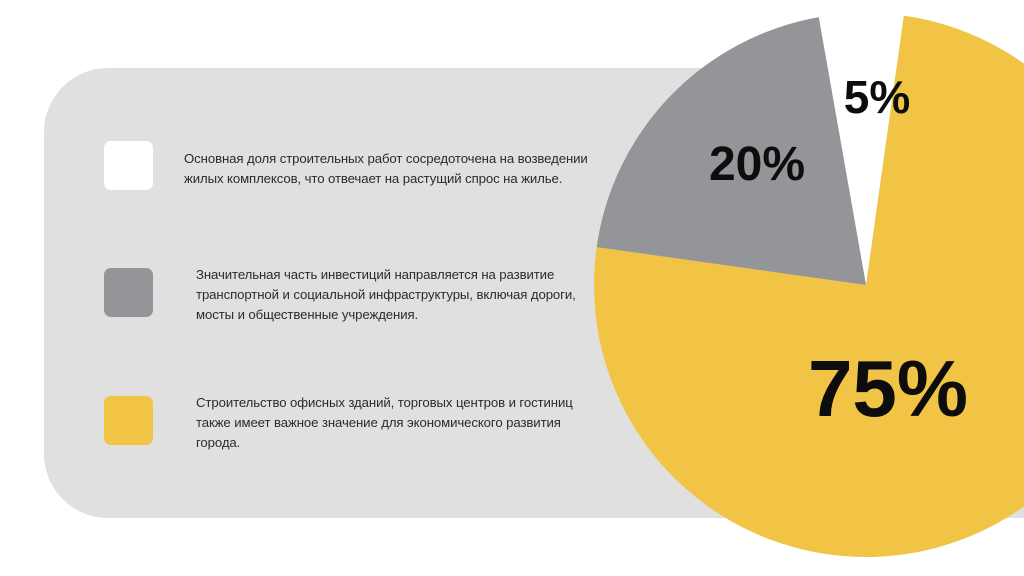 Image resolution: width=1024 pixels, height=576 pixels. What do you see at coordinates (128, 292) in the screenshot?
I see `legend-swatch-gray` at bounding box center [128, 292].